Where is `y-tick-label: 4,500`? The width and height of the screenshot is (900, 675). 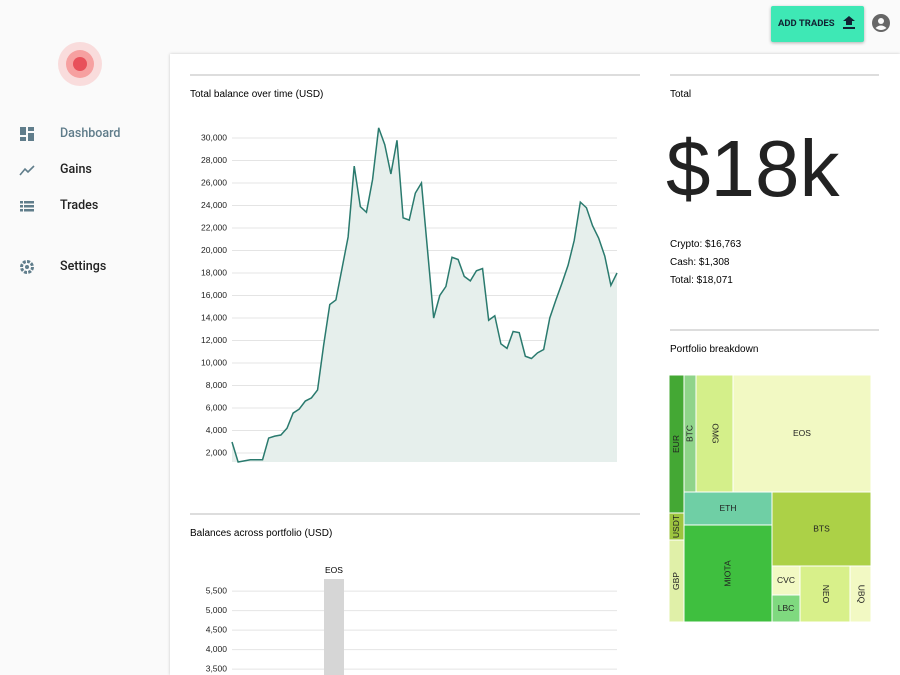
y-tick-label: 4,500 is located at coordinates (217, 629).